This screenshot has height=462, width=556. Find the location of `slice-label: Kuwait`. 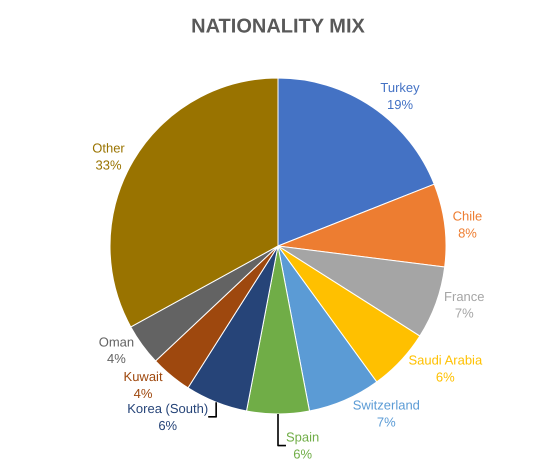

slice-label: Kuwait is located at coordinates (143, 376).